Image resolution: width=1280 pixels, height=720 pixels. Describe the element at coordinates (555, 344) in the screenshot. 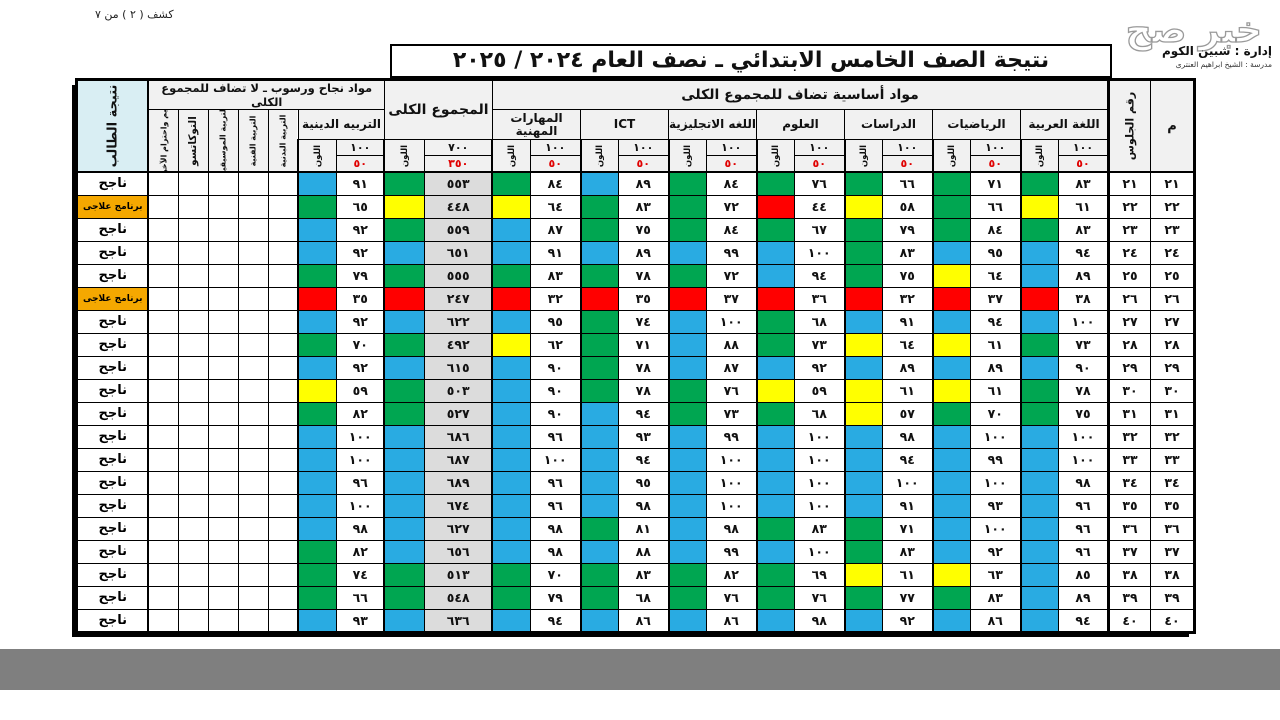

I see `score-cell: ٦٢` at that location.